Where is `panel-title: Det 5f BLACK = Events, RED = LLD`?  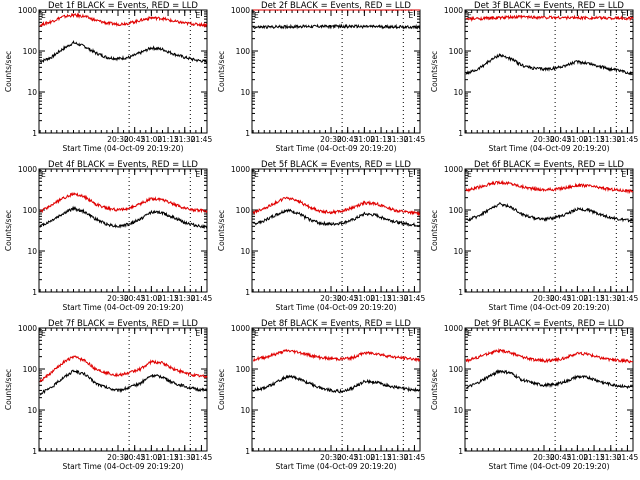 panel-title: Det 5f BLACK = Events, RED = LLD is located at coordinates (336, 165).